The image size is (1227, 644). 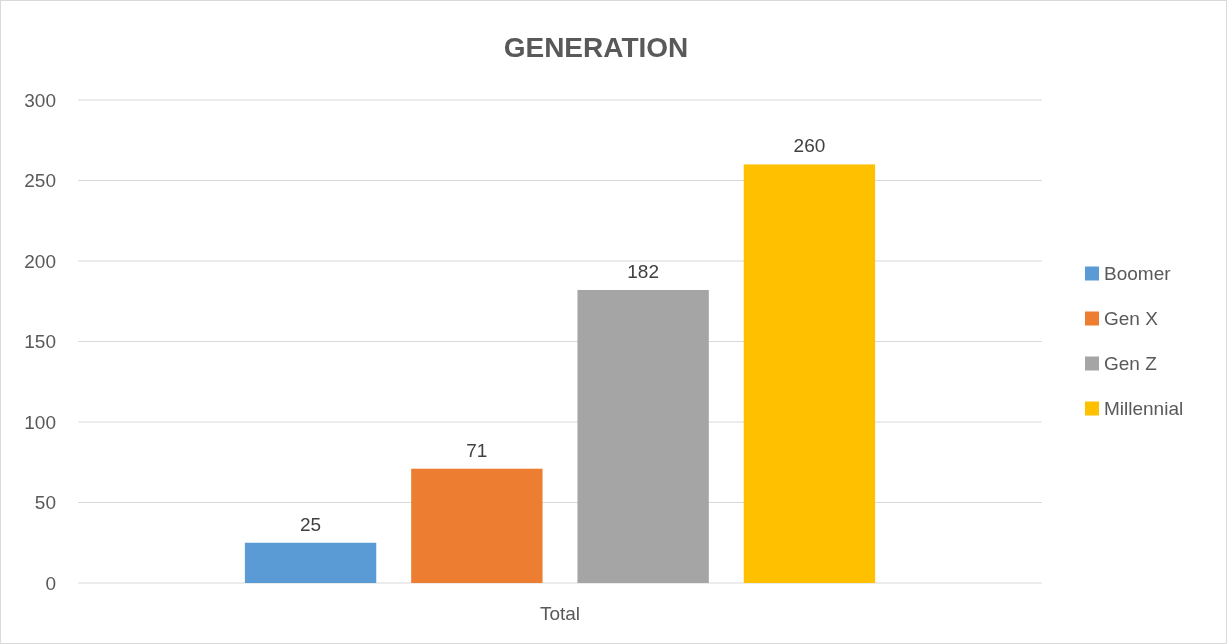 I want to click on y-tick-label: 200, so click(x=40, y=261).